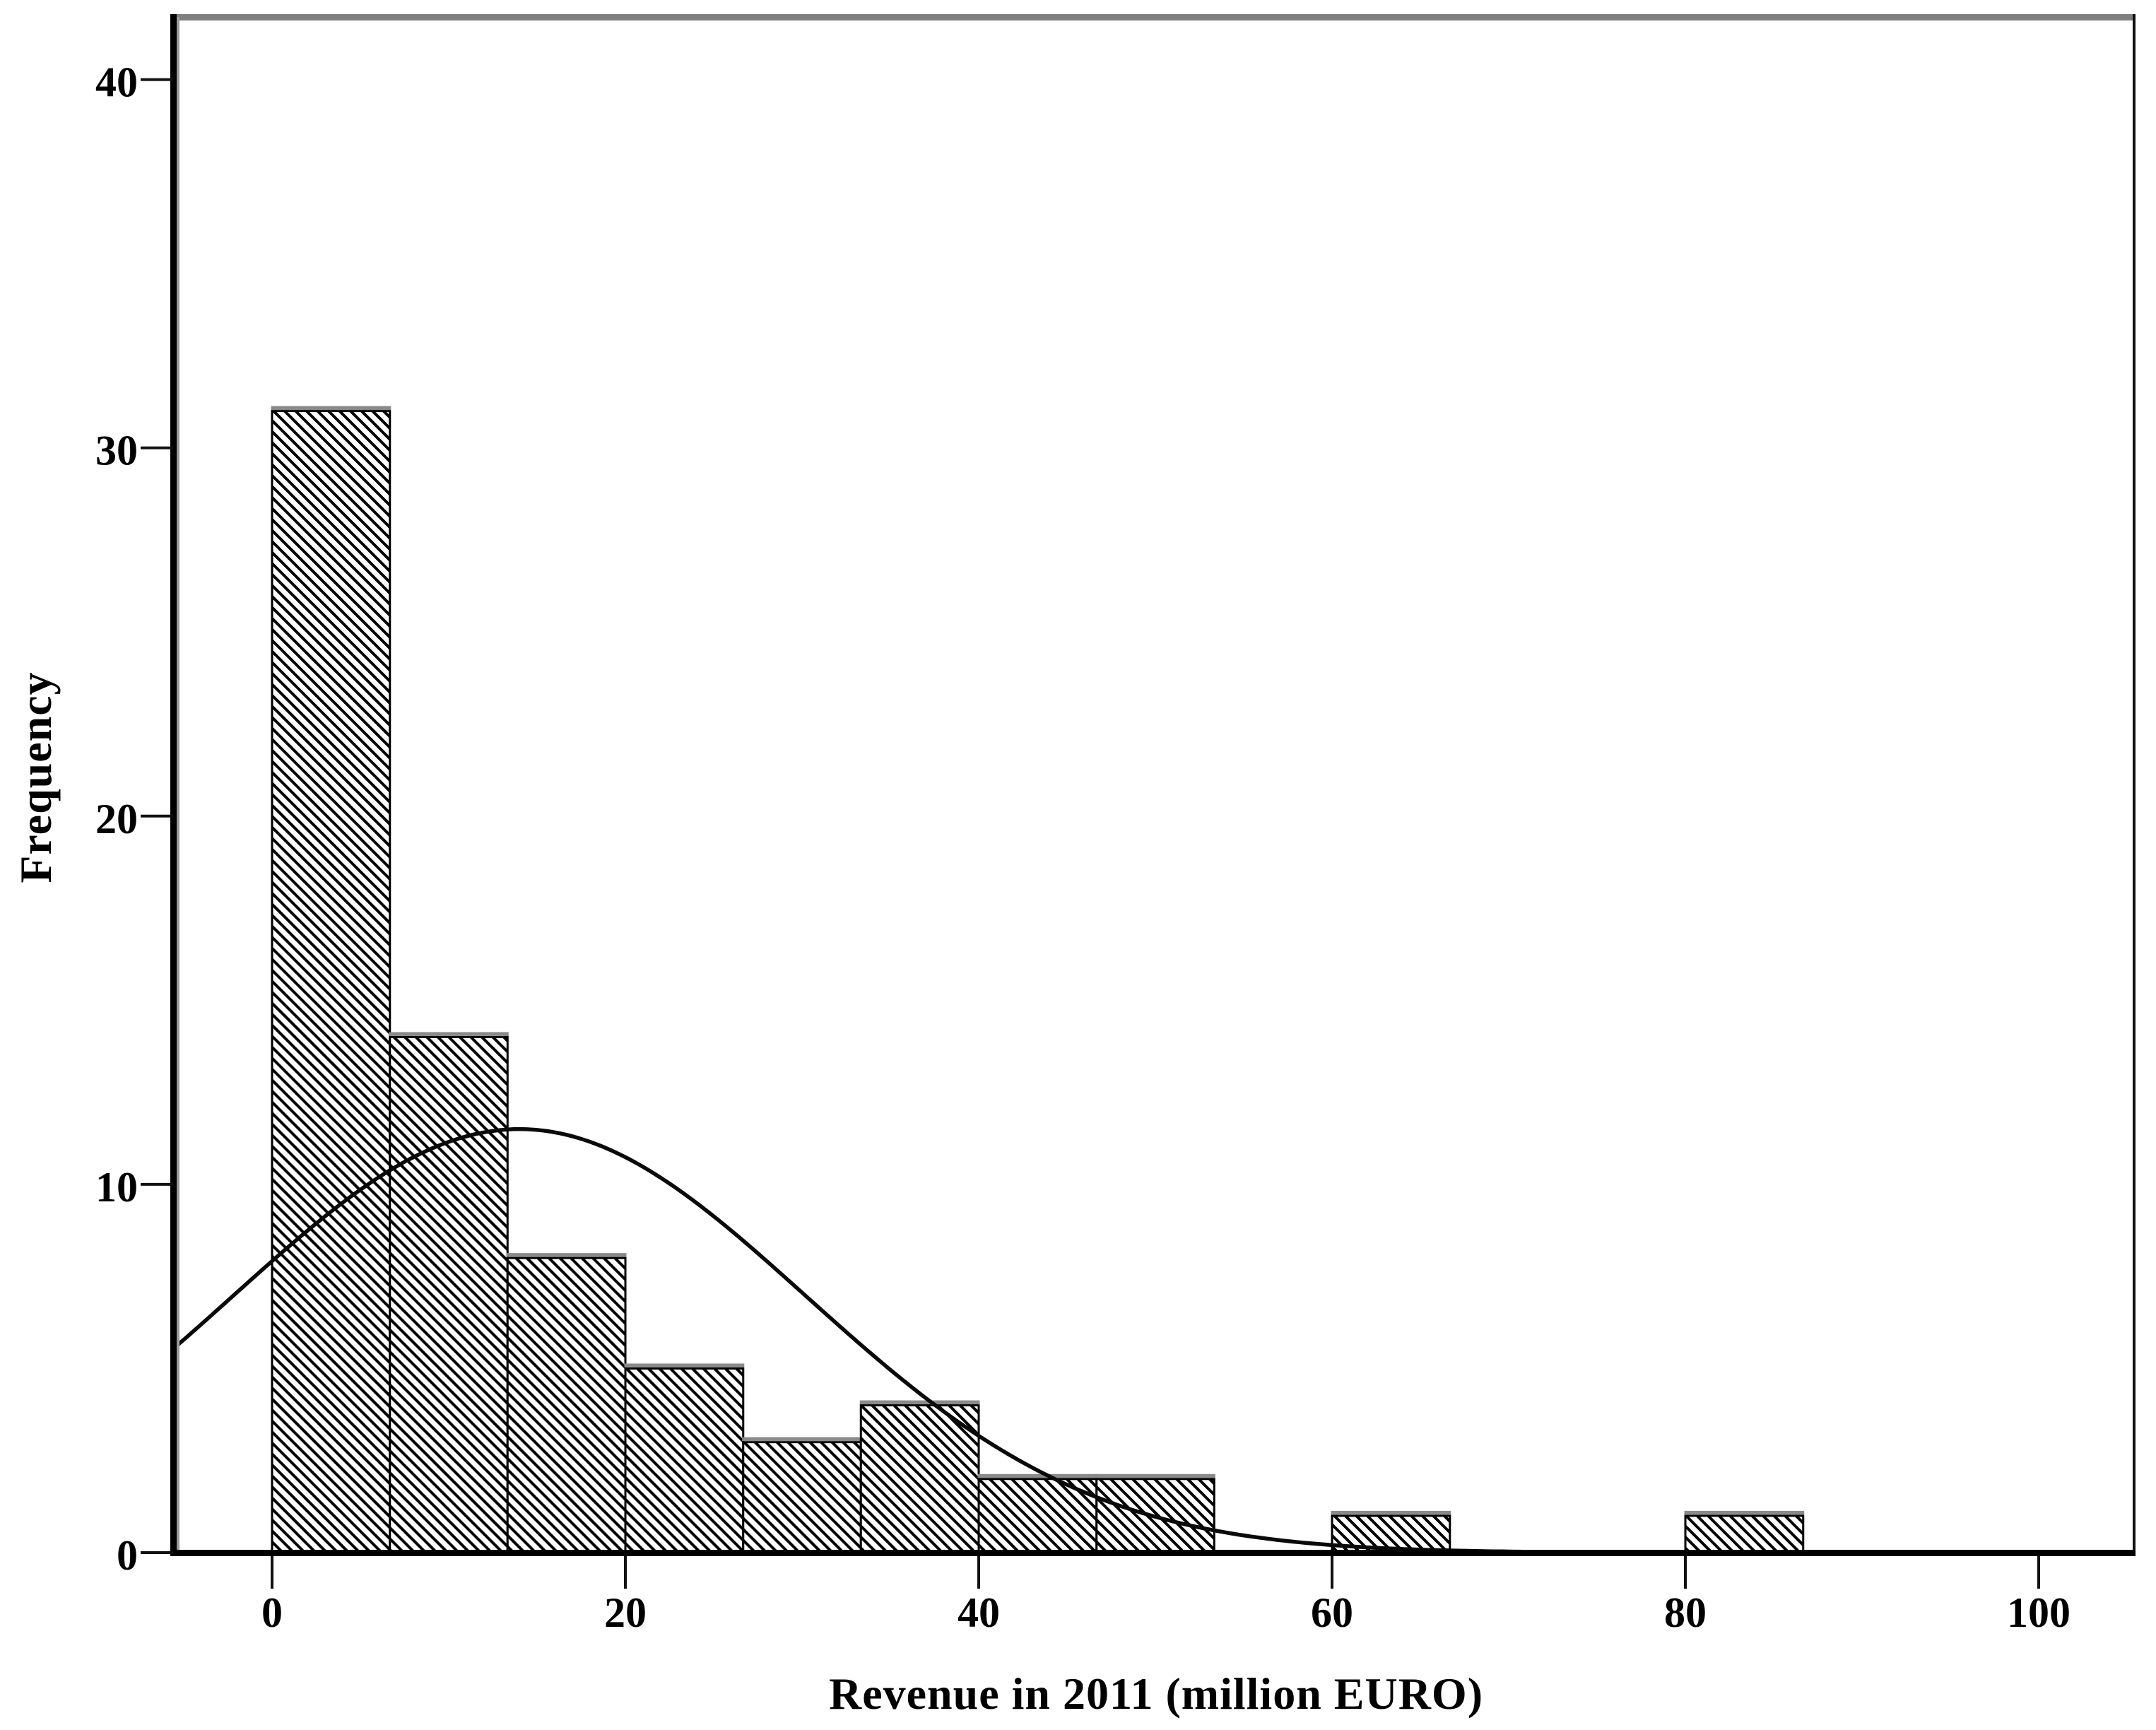 This screenshot has height=1730, width=2156. I want to click on y-axis-inner-highlight, so click(178, 785).